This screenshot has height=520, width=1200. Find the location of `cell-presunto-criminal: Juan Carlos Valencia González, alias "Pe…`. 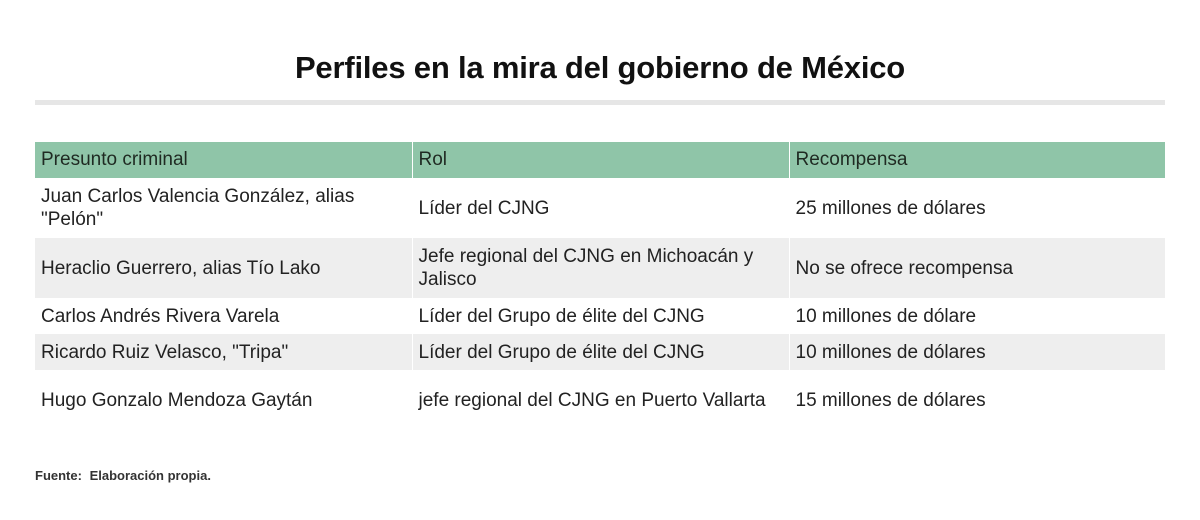

cell-presunto-criminal: Juan Carlos Valencia González, alias "Pe… is located at coordinates (224, 208).